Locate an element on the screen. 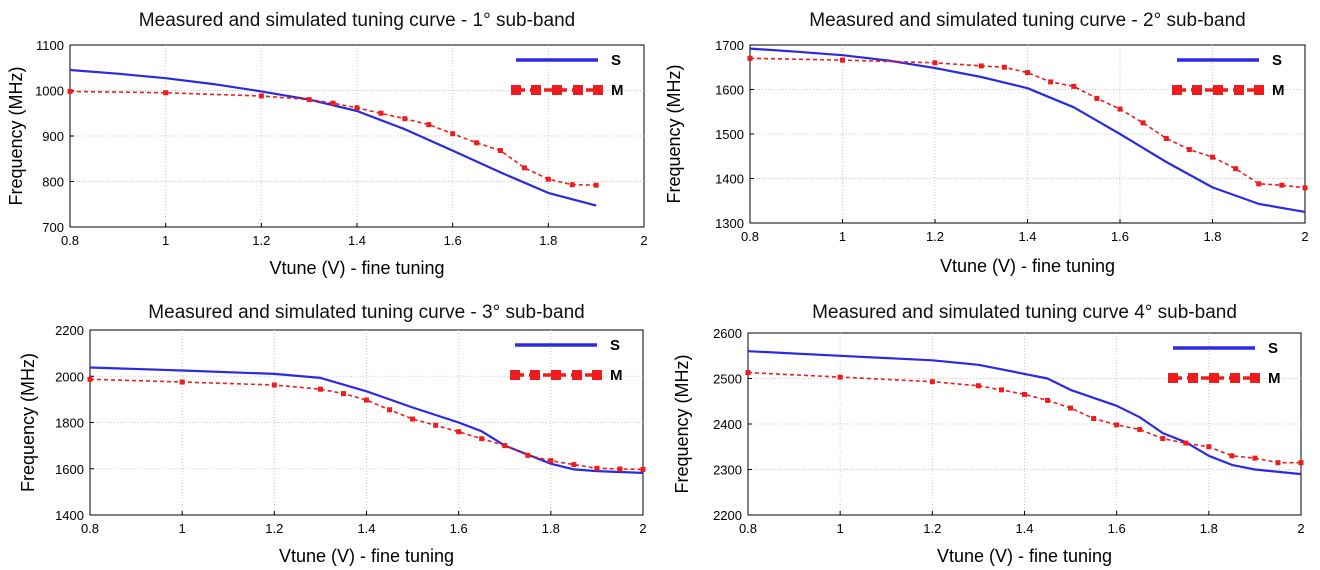 This screenshot has width=1320, height=570. y-tick-label: 1600 is located at coordinates (729, 90).